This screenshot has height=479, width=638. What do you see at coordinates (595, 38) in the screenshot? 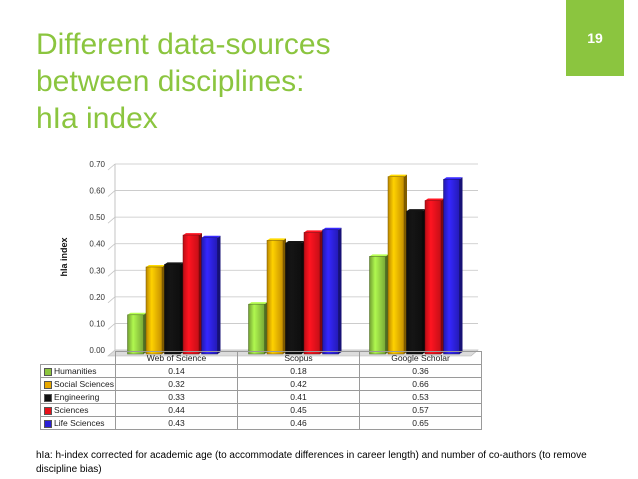
I see `page-number-badge: 19` at bounding box center [595, 38].